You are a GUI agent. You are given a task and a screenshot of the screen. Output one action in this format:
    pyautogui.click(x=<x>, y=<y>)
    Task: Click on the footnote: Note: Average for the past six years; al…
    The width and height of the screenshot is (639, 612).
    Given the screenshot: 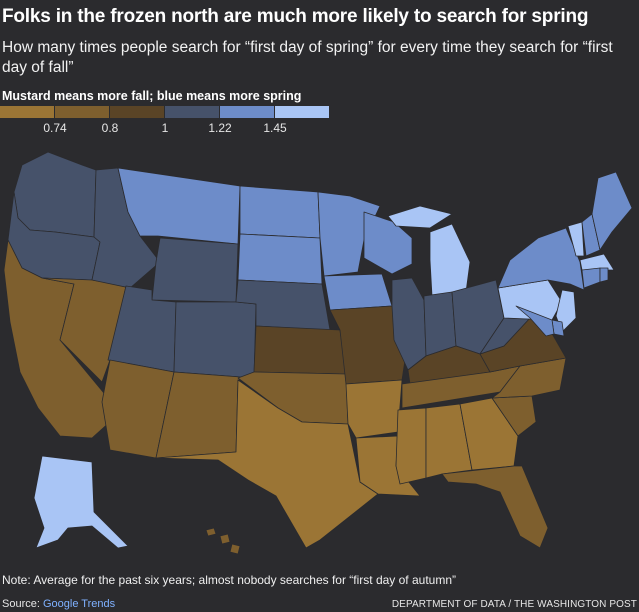 What is the action you would take?
    pyautogui.click(x=229, y=580)
    